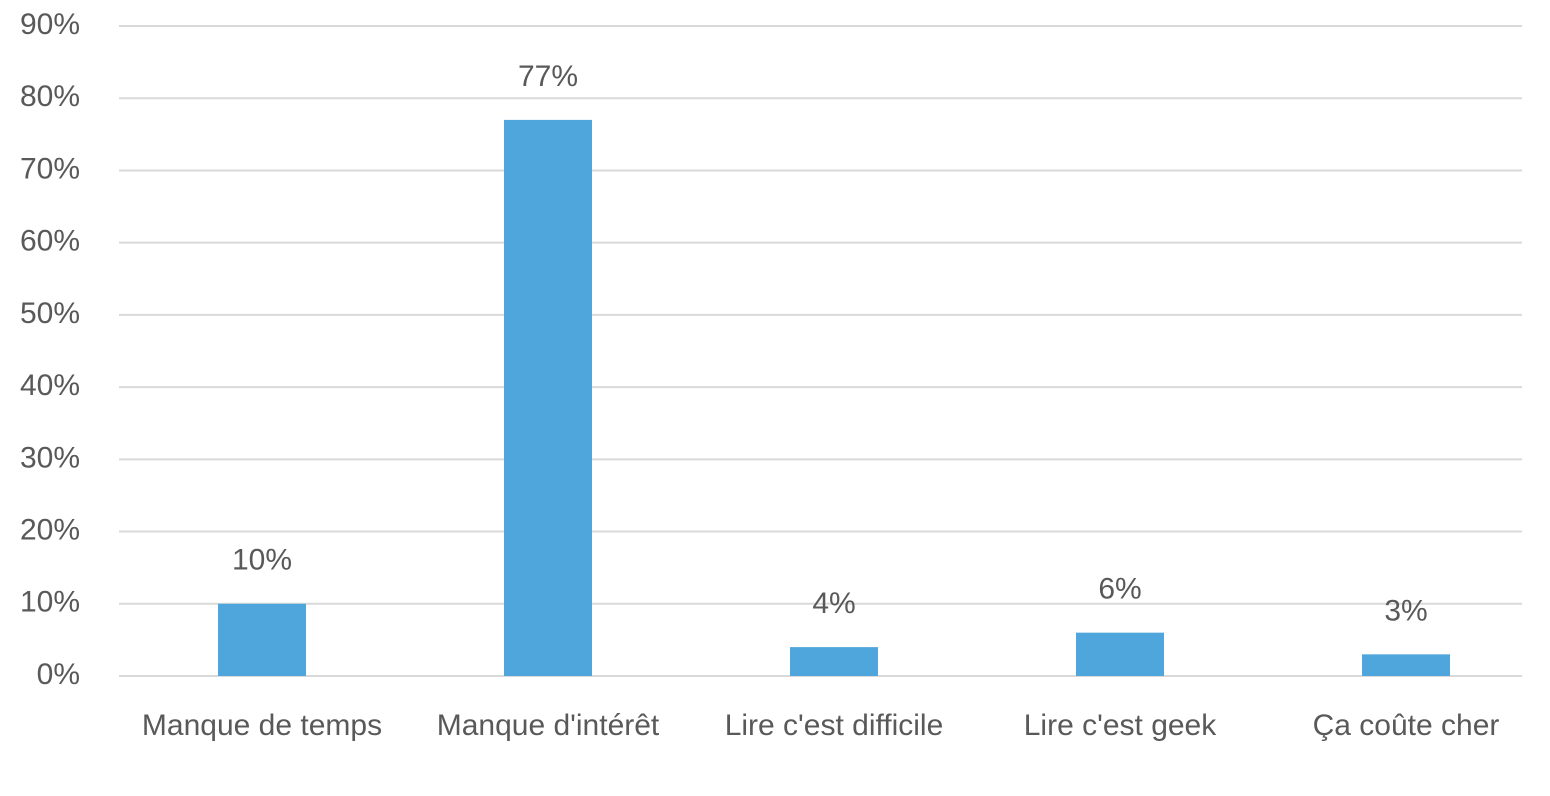  I want to click on x-tick-label: Ça coûte cher, so click(1406, 725).